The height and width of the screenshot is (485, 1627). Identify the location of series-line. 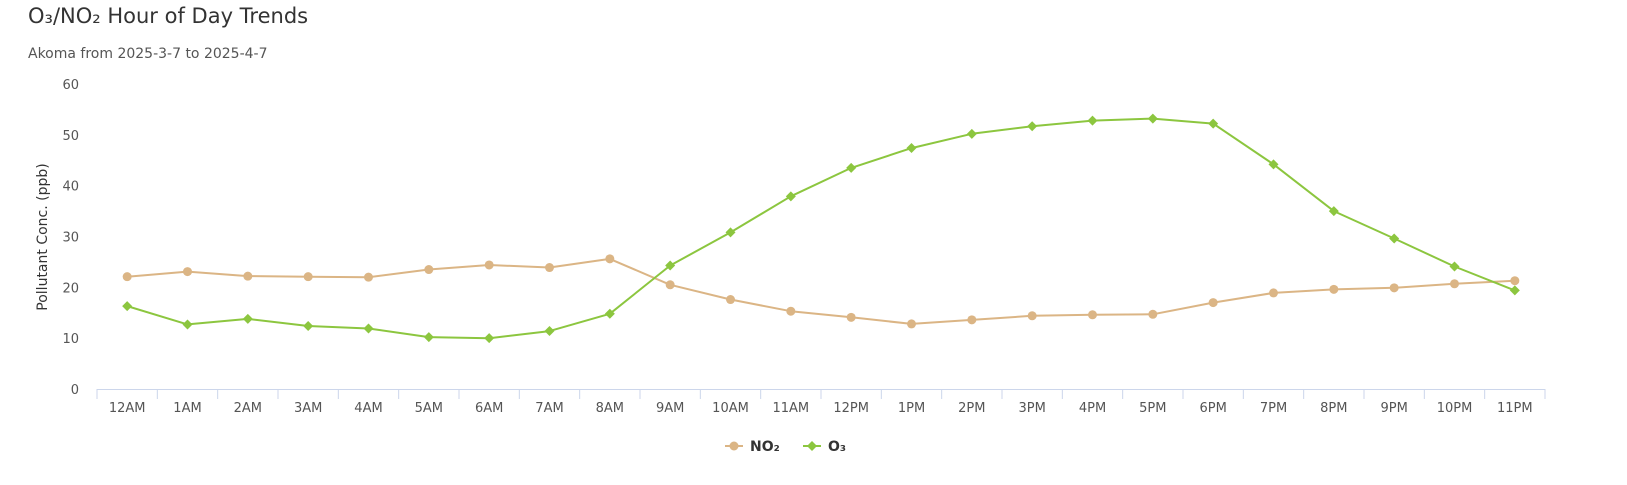
(821, 291).